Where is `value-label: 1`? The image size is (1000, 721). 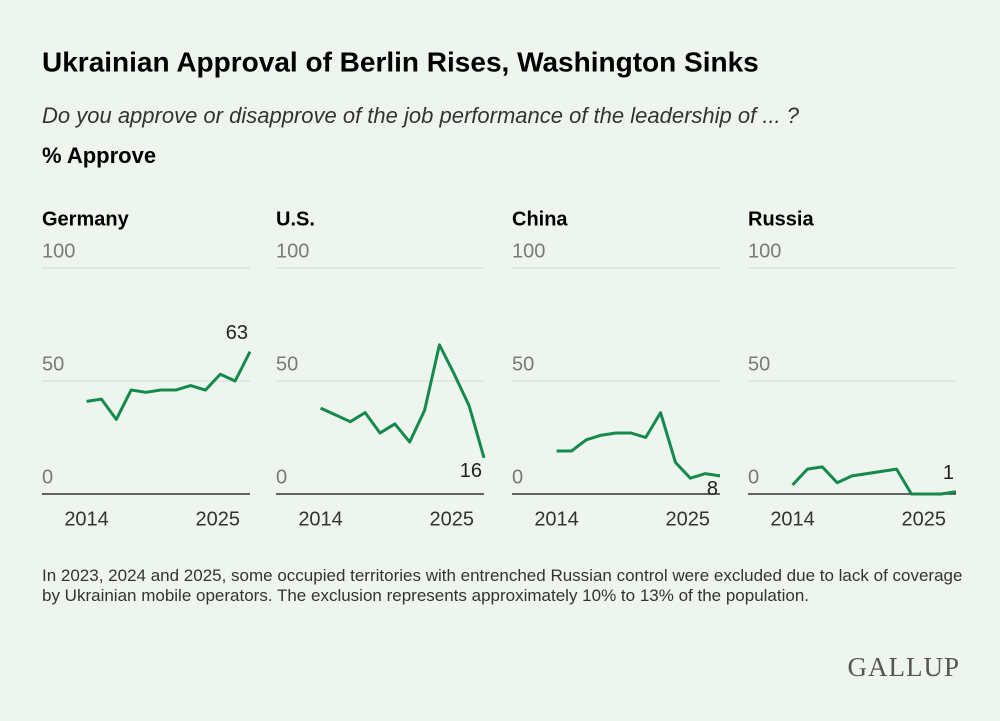
value-label: 1 is located at coordinates (948, 473).